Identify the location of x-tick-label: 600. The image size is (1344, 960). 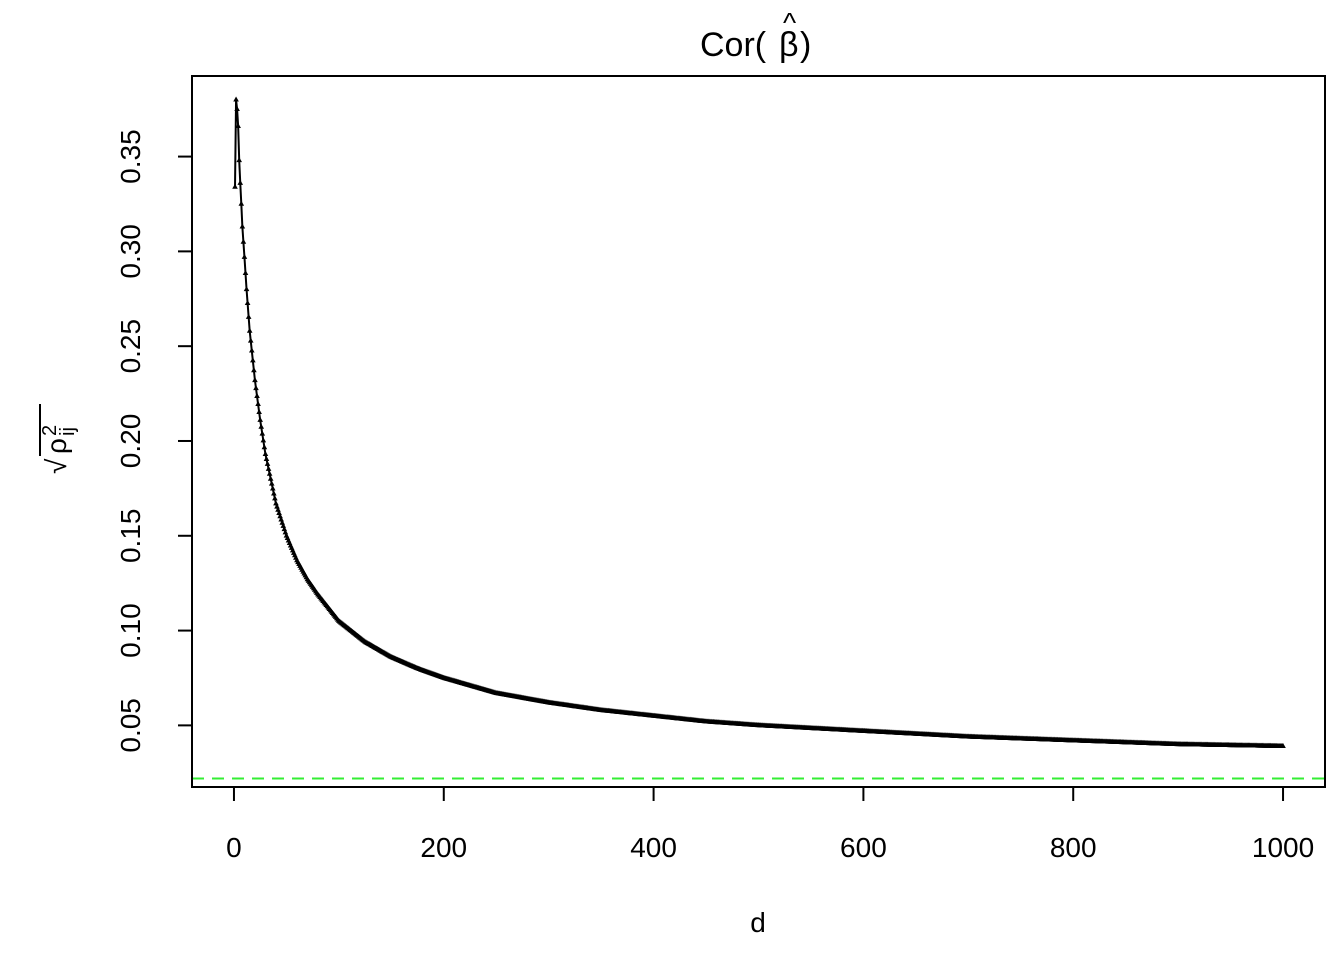
(863, 847).